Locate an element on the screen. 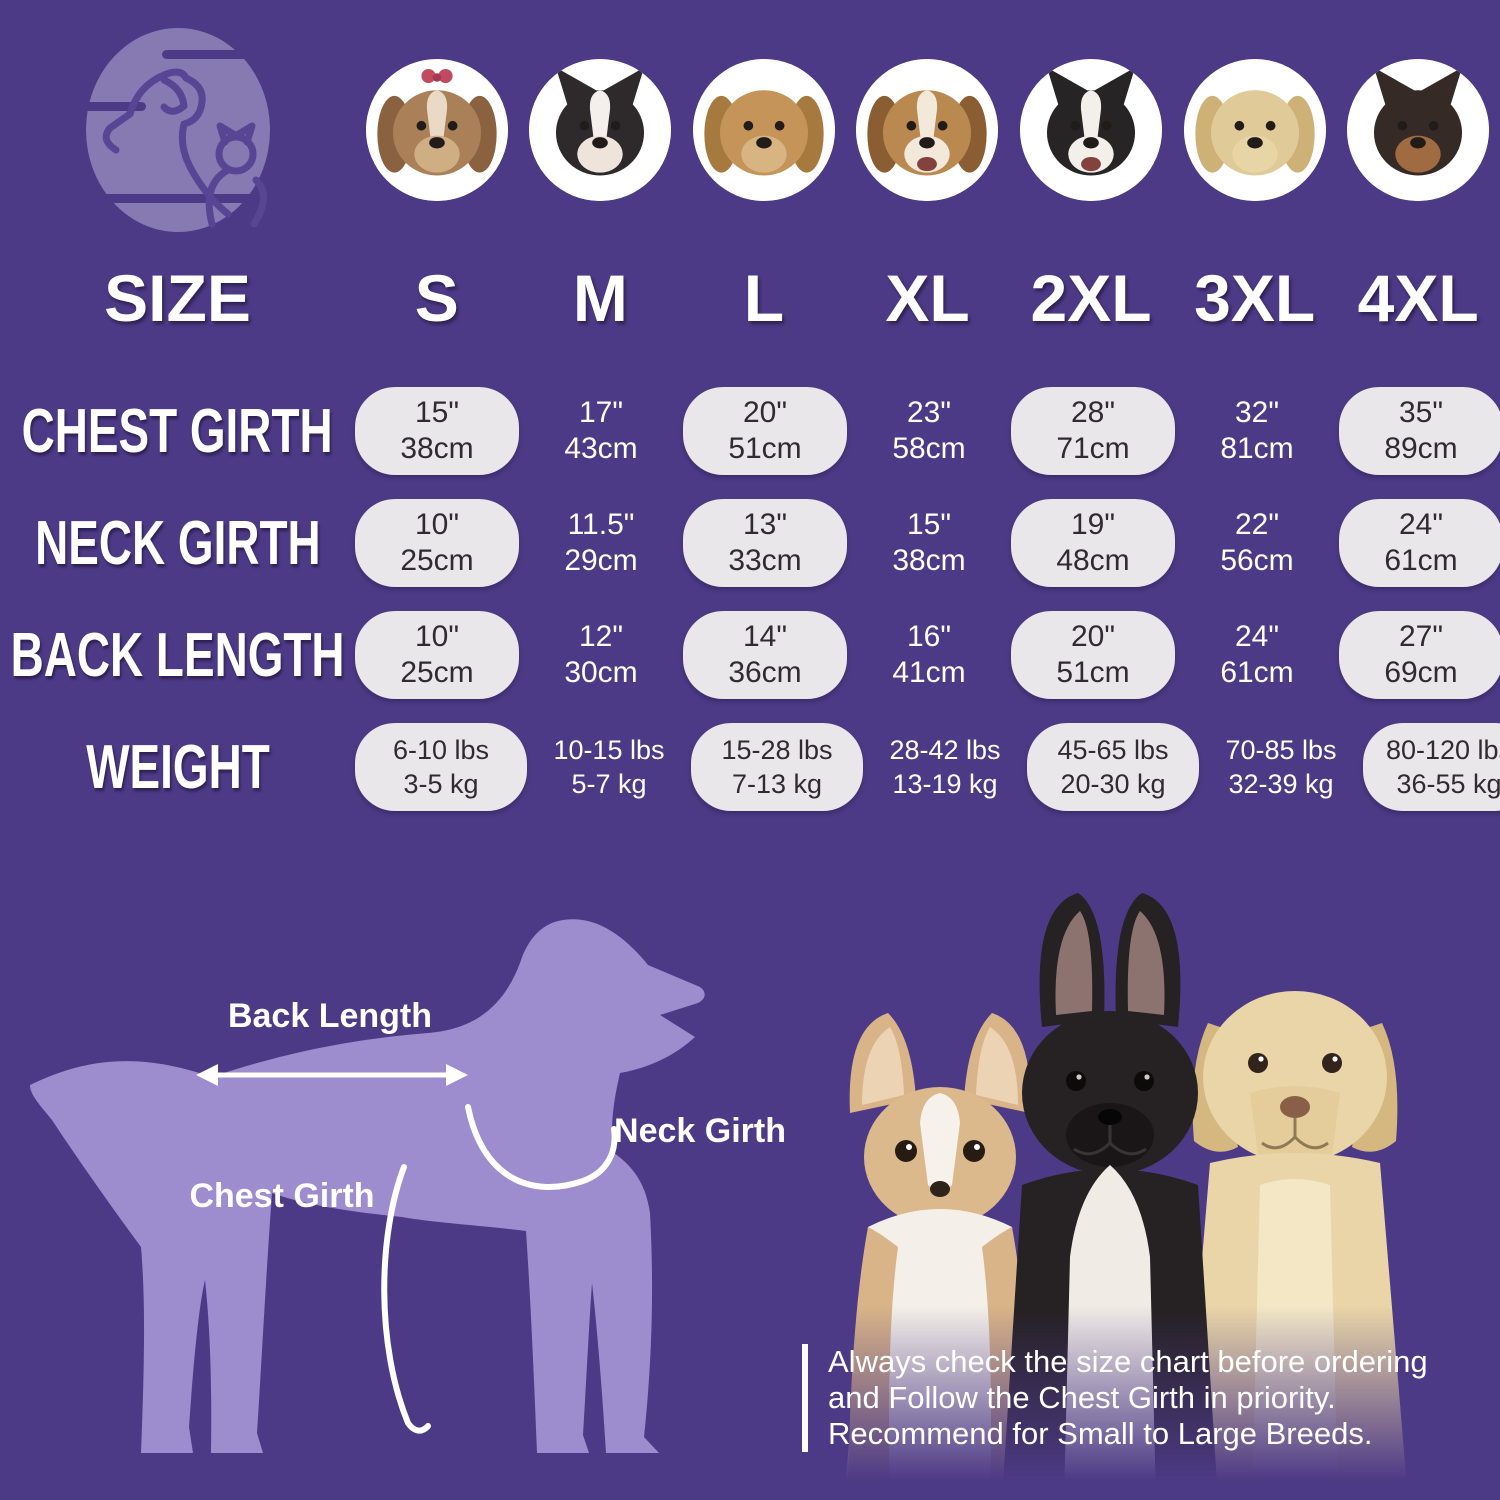 The width and height of the screenshot is (1500, 1500). size-header-row: SIZE S M L XL 2XL 3XL 4XL is located at coordinates (750, 298).